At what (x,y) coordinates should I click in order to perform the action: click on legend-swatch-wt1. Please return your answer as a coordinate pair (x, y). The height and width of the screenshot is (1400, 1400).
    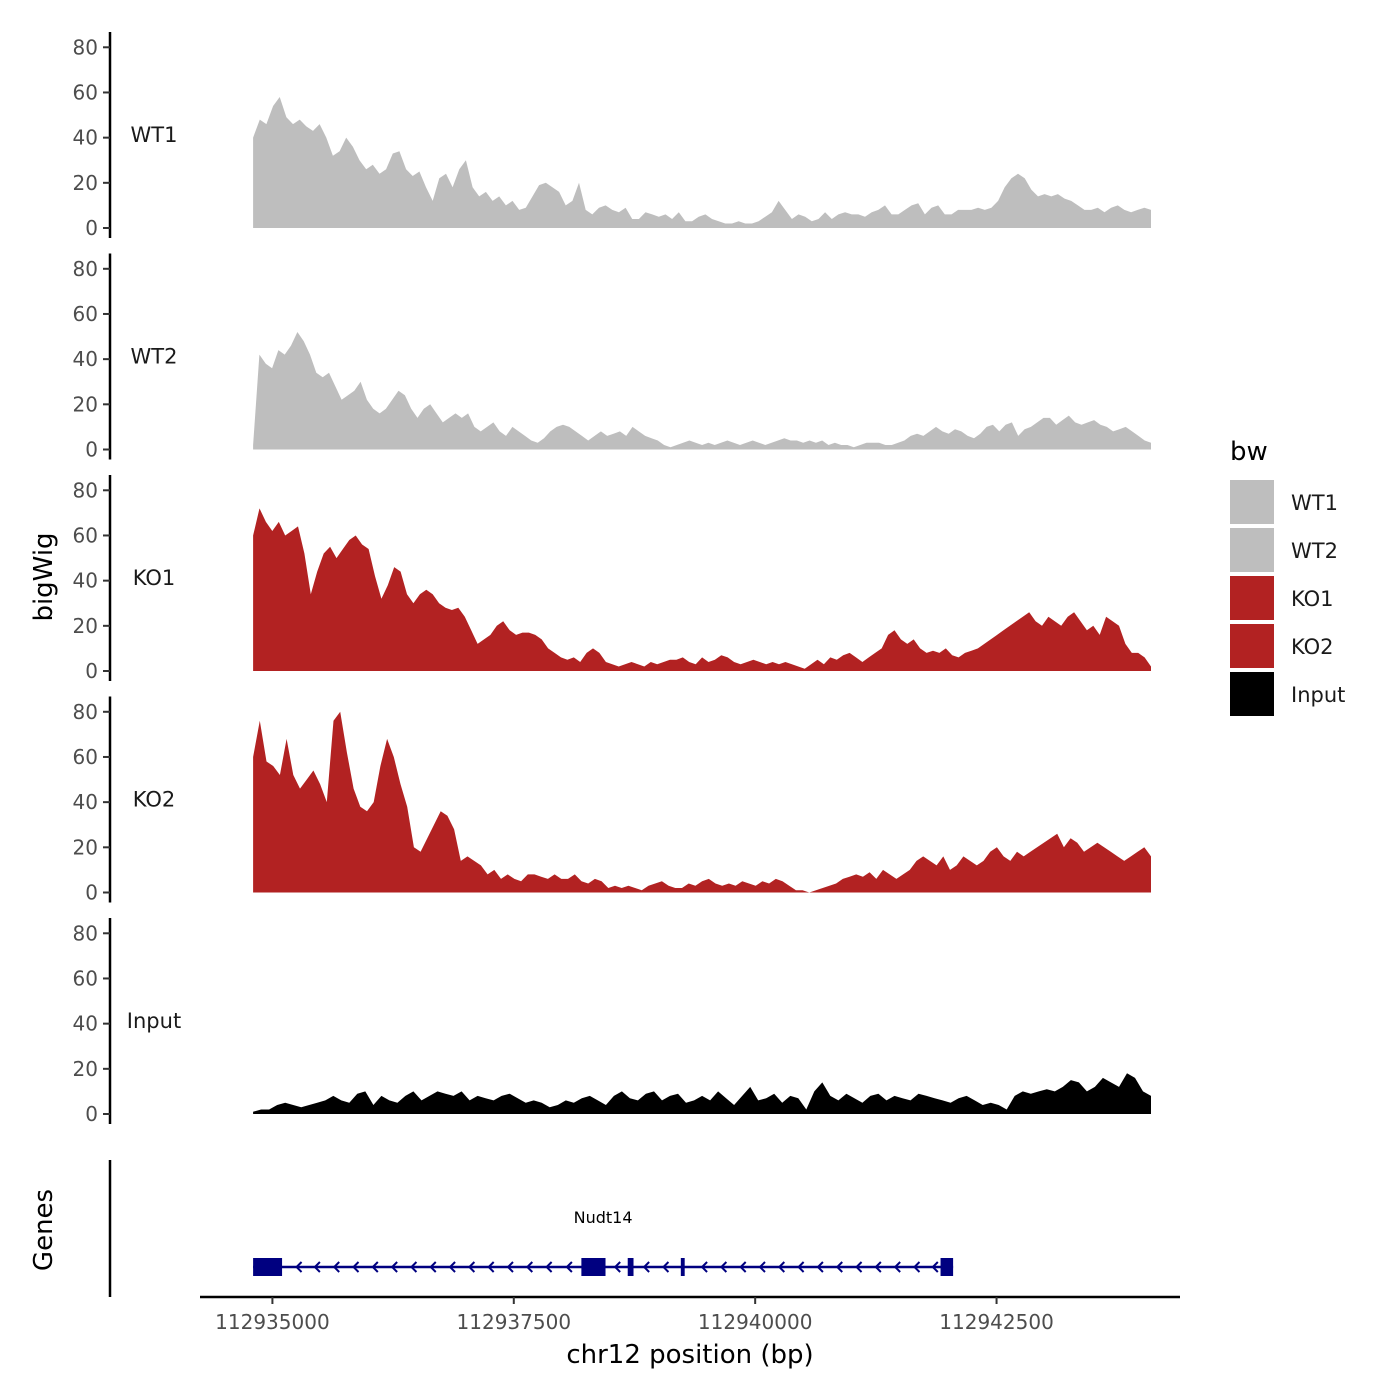
    Looking at the image, I should click on (1252, 502).